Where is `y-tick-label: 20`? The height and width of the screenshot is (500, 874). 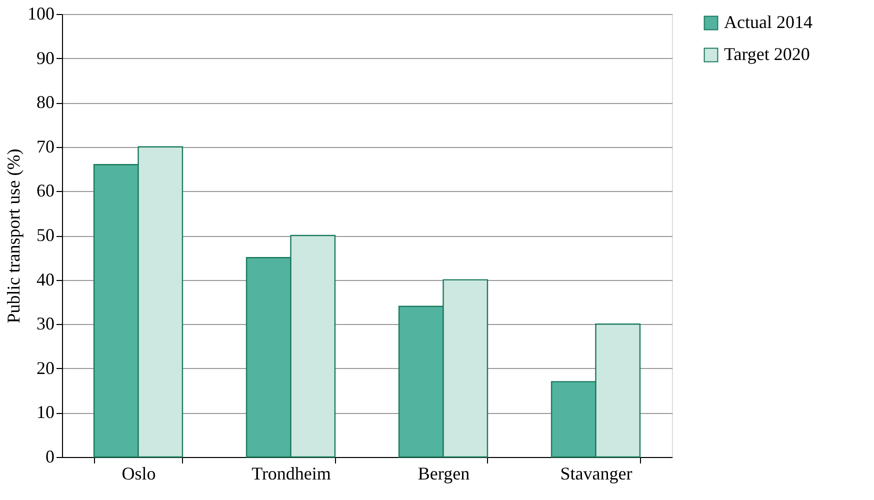 y-tick-label: 20 is located at coordinates (45, 368).